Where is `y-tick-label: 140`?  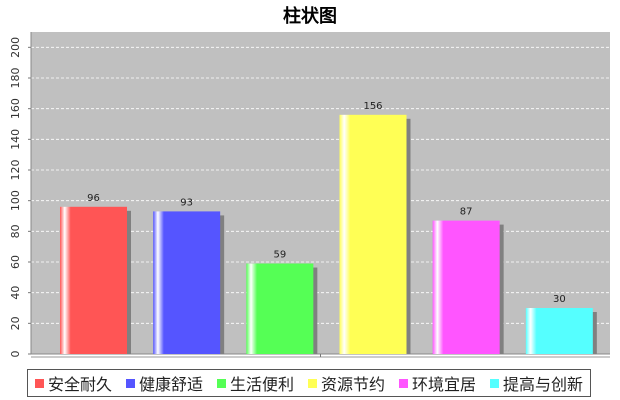
y-tick-label: 140 is located at coordinates (15, 139).